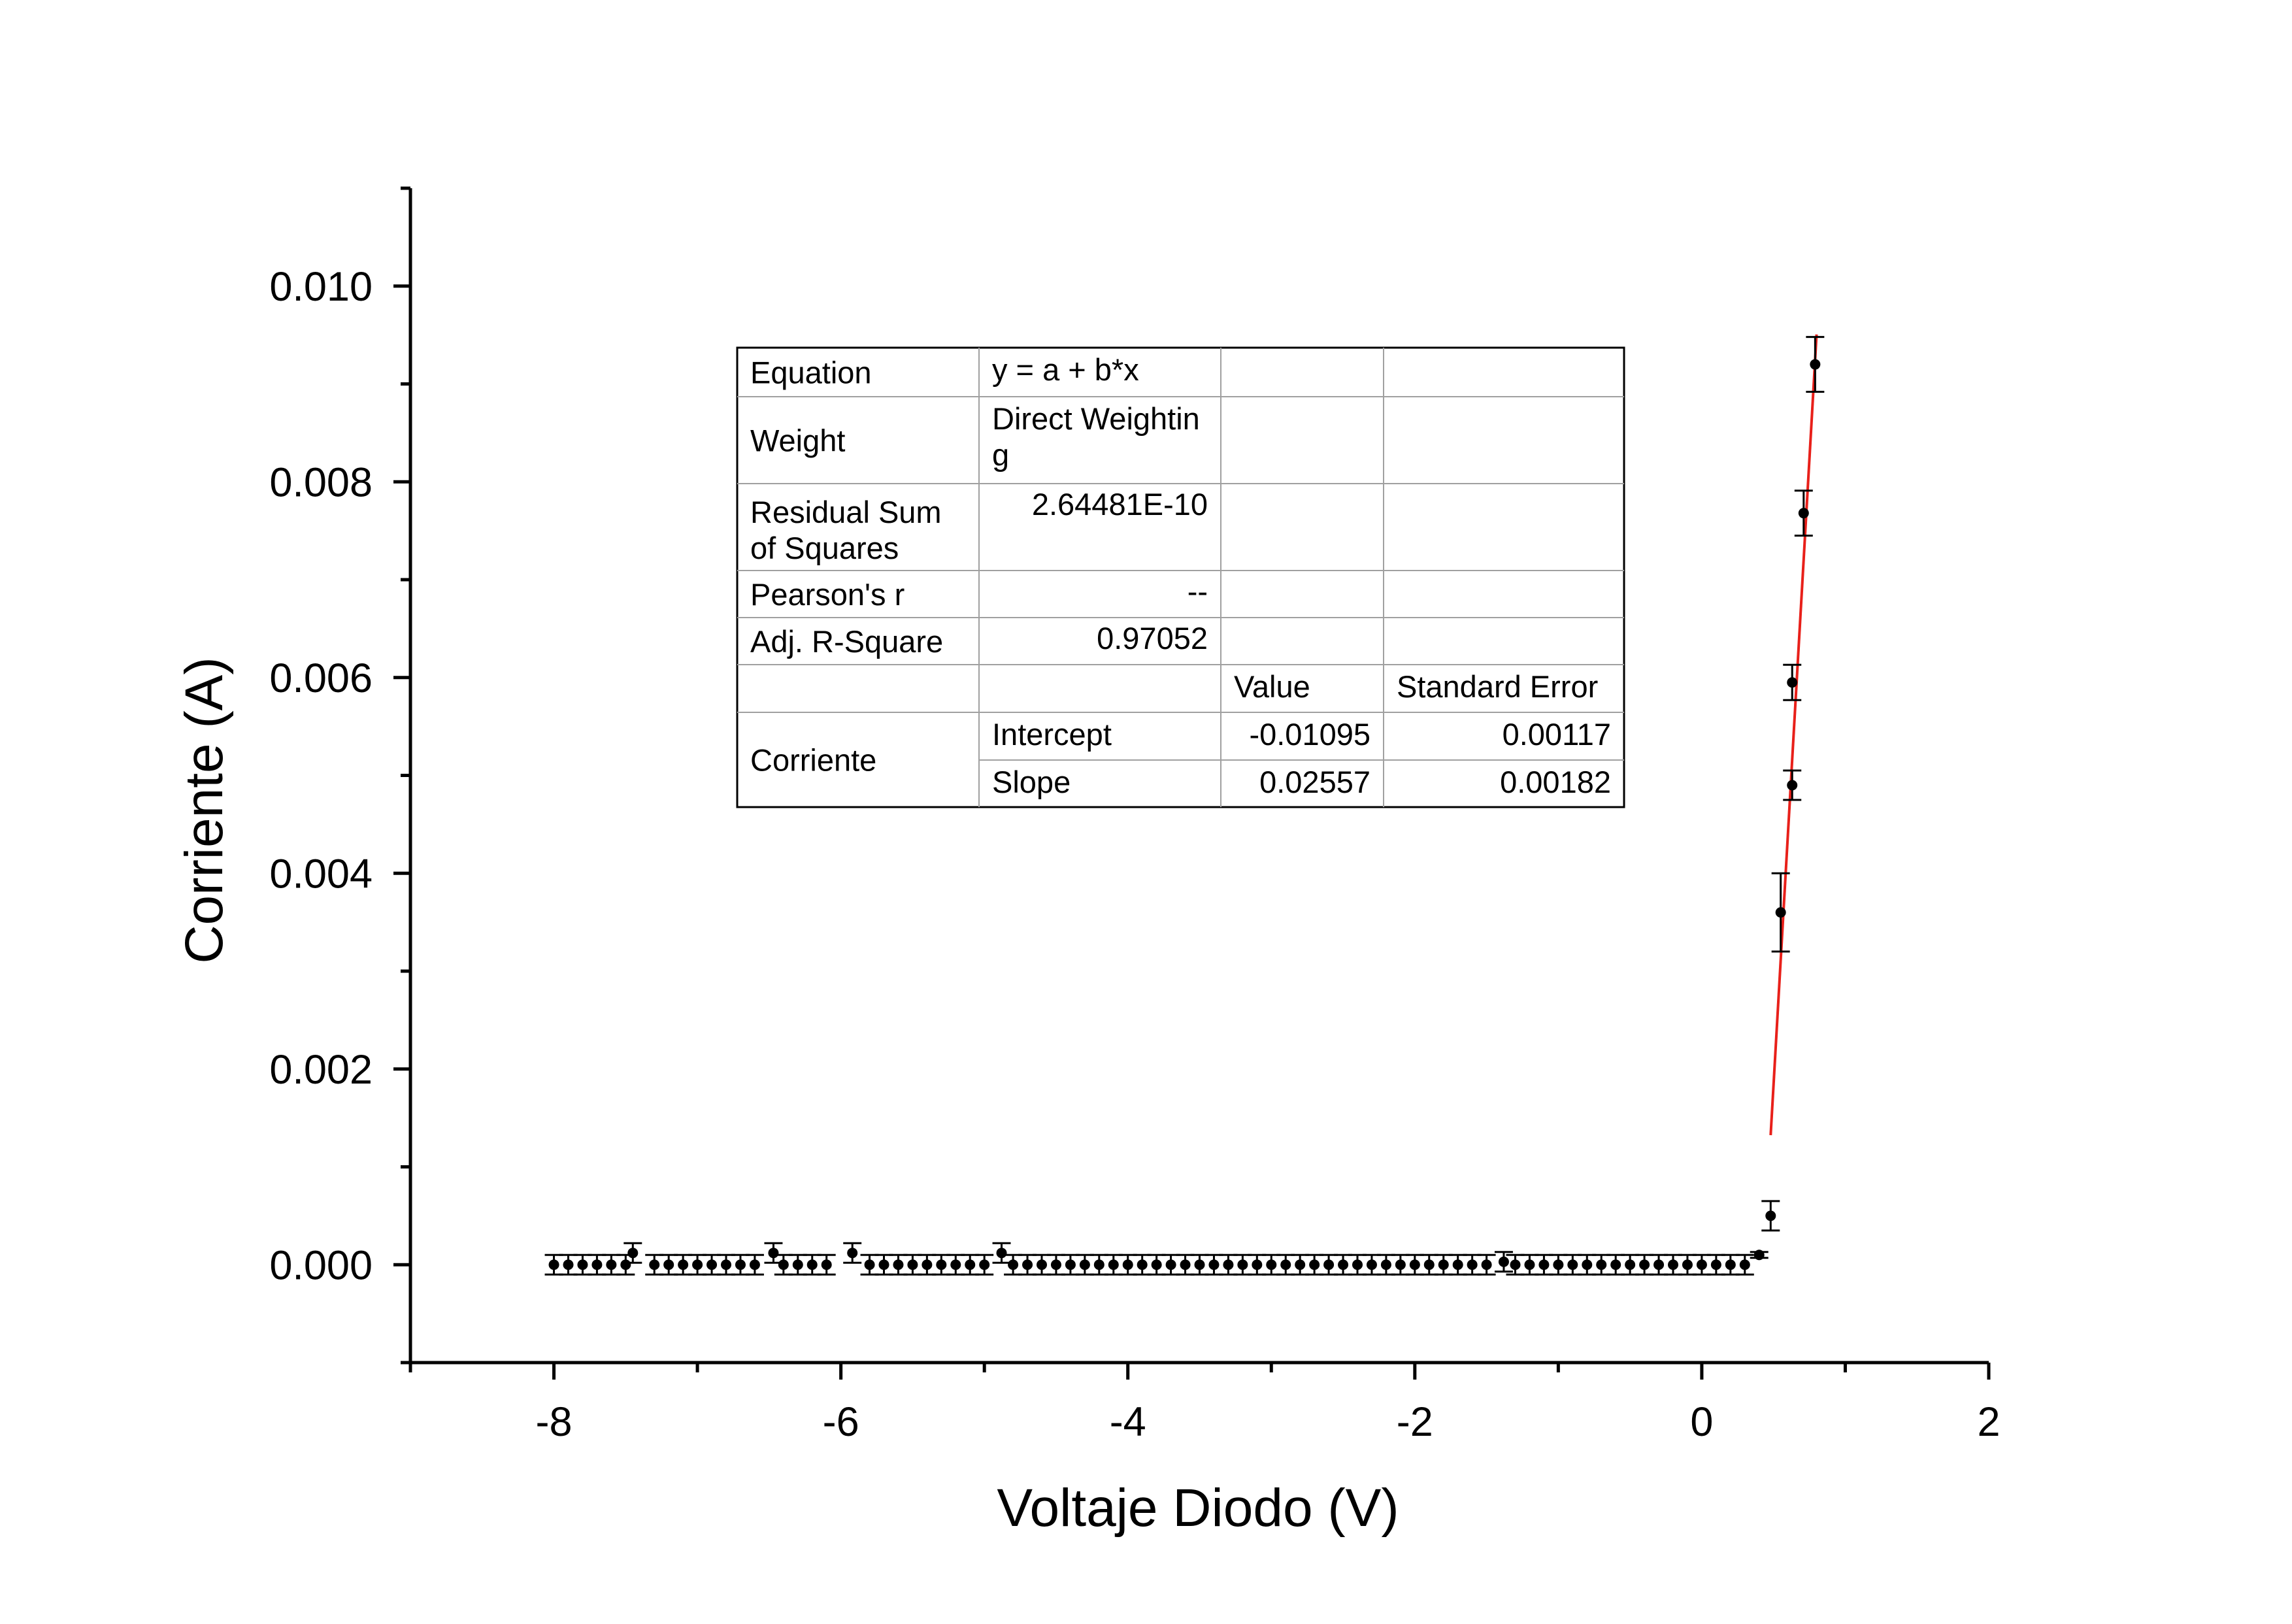  Describe the element at coordinates (827, 594) in the screenshot. I see `table-label: Pearson's r` at that location.